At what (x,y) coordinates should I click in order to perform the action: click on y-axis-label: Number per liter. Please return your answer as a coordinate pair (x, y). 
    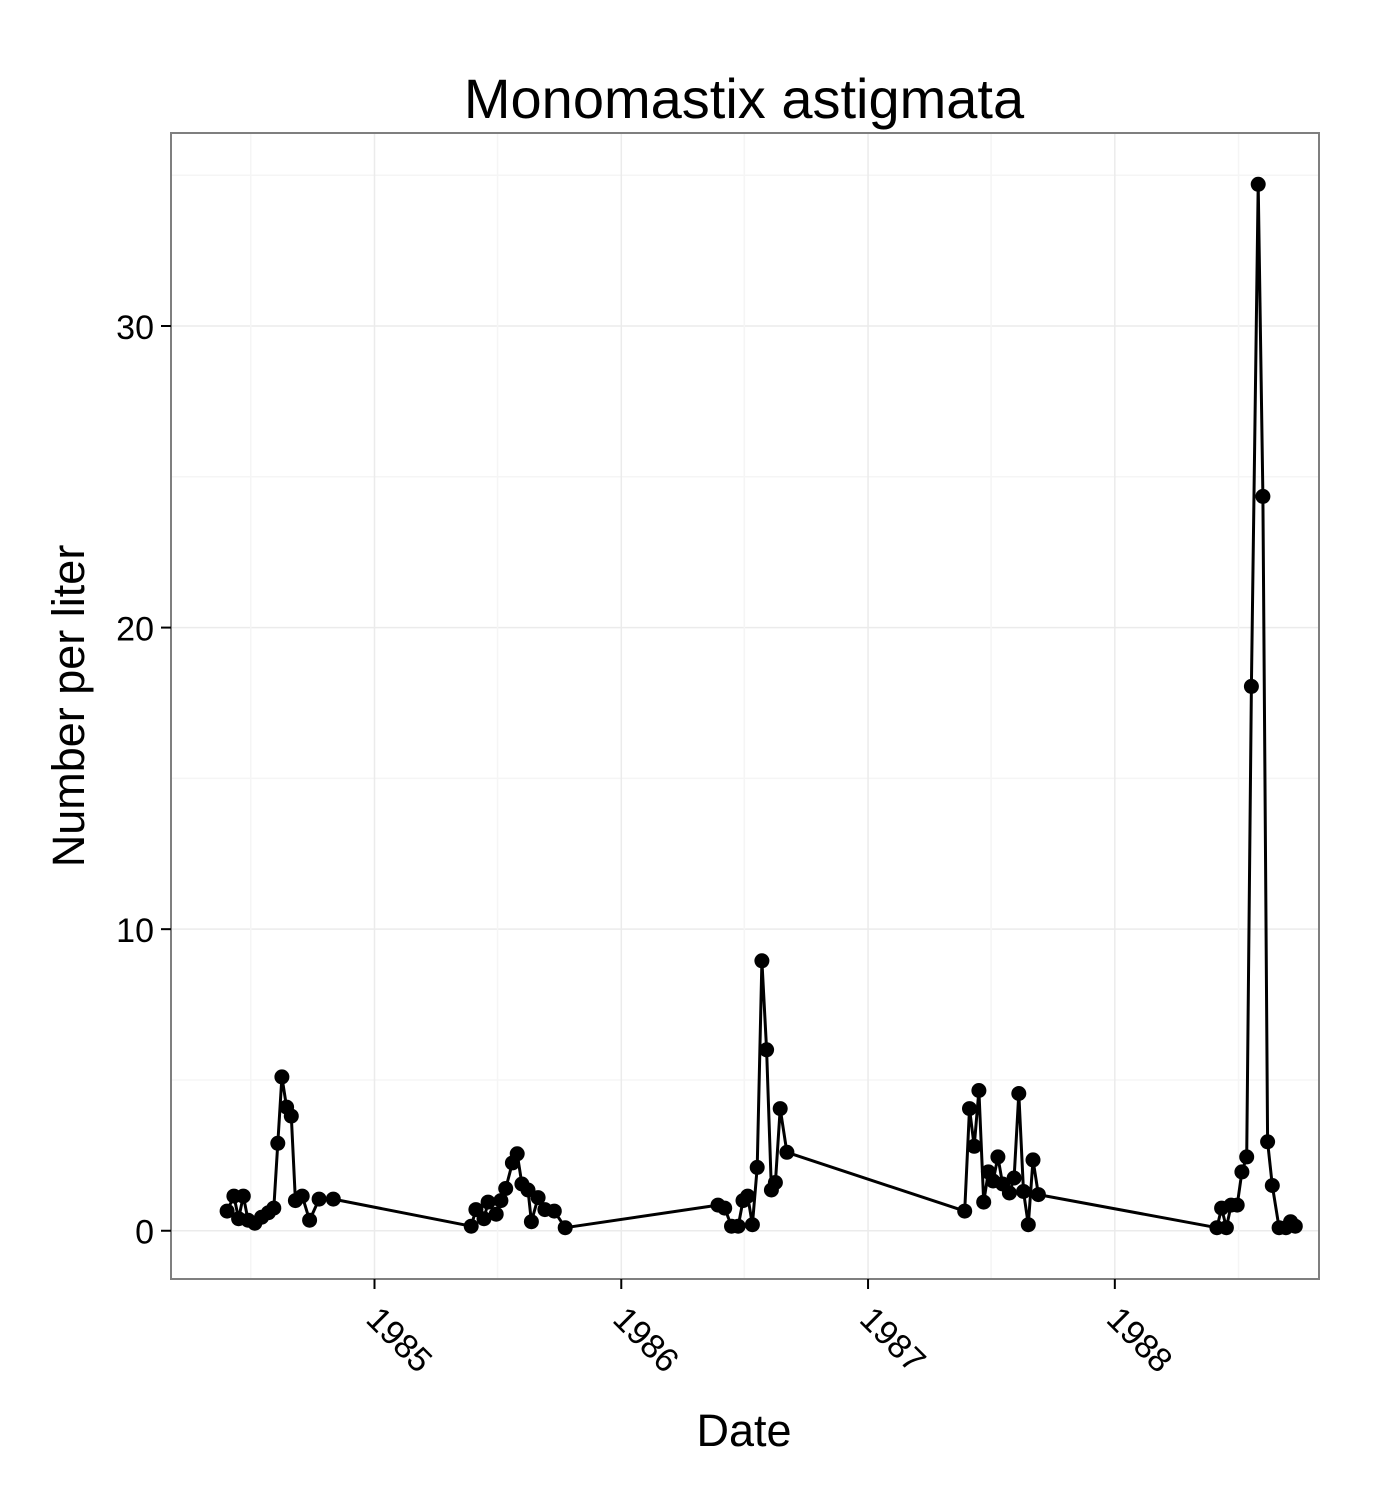
    Looking at the image, I should click on (68, 706).